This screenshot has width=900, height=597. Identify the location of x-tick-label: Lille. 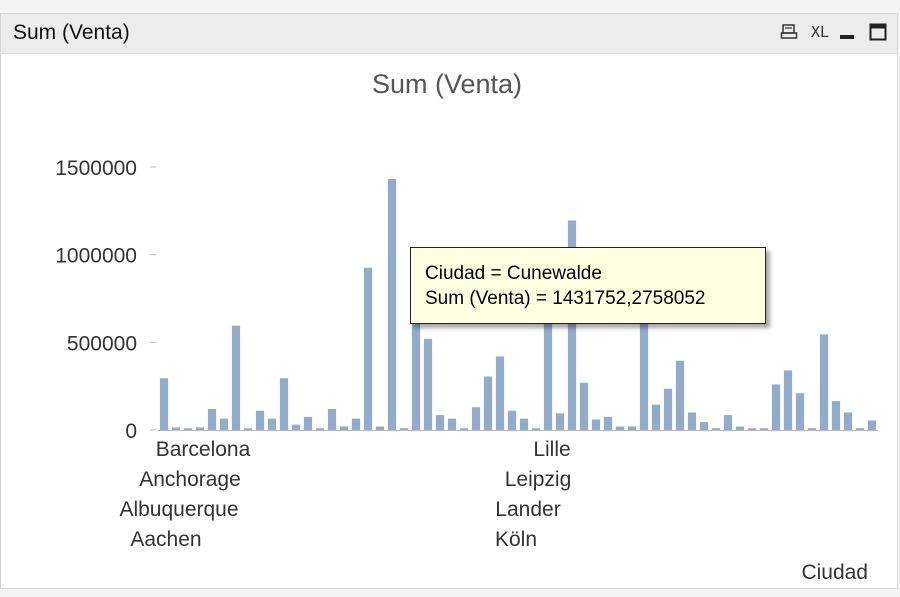
(551, 449).